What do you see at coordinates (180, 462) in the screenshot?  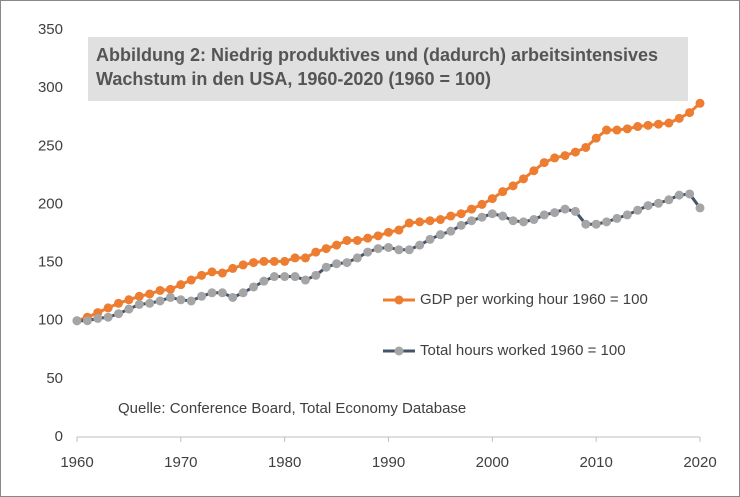 I see `x-tick-label: 1970` at bounding box center [180, 462].